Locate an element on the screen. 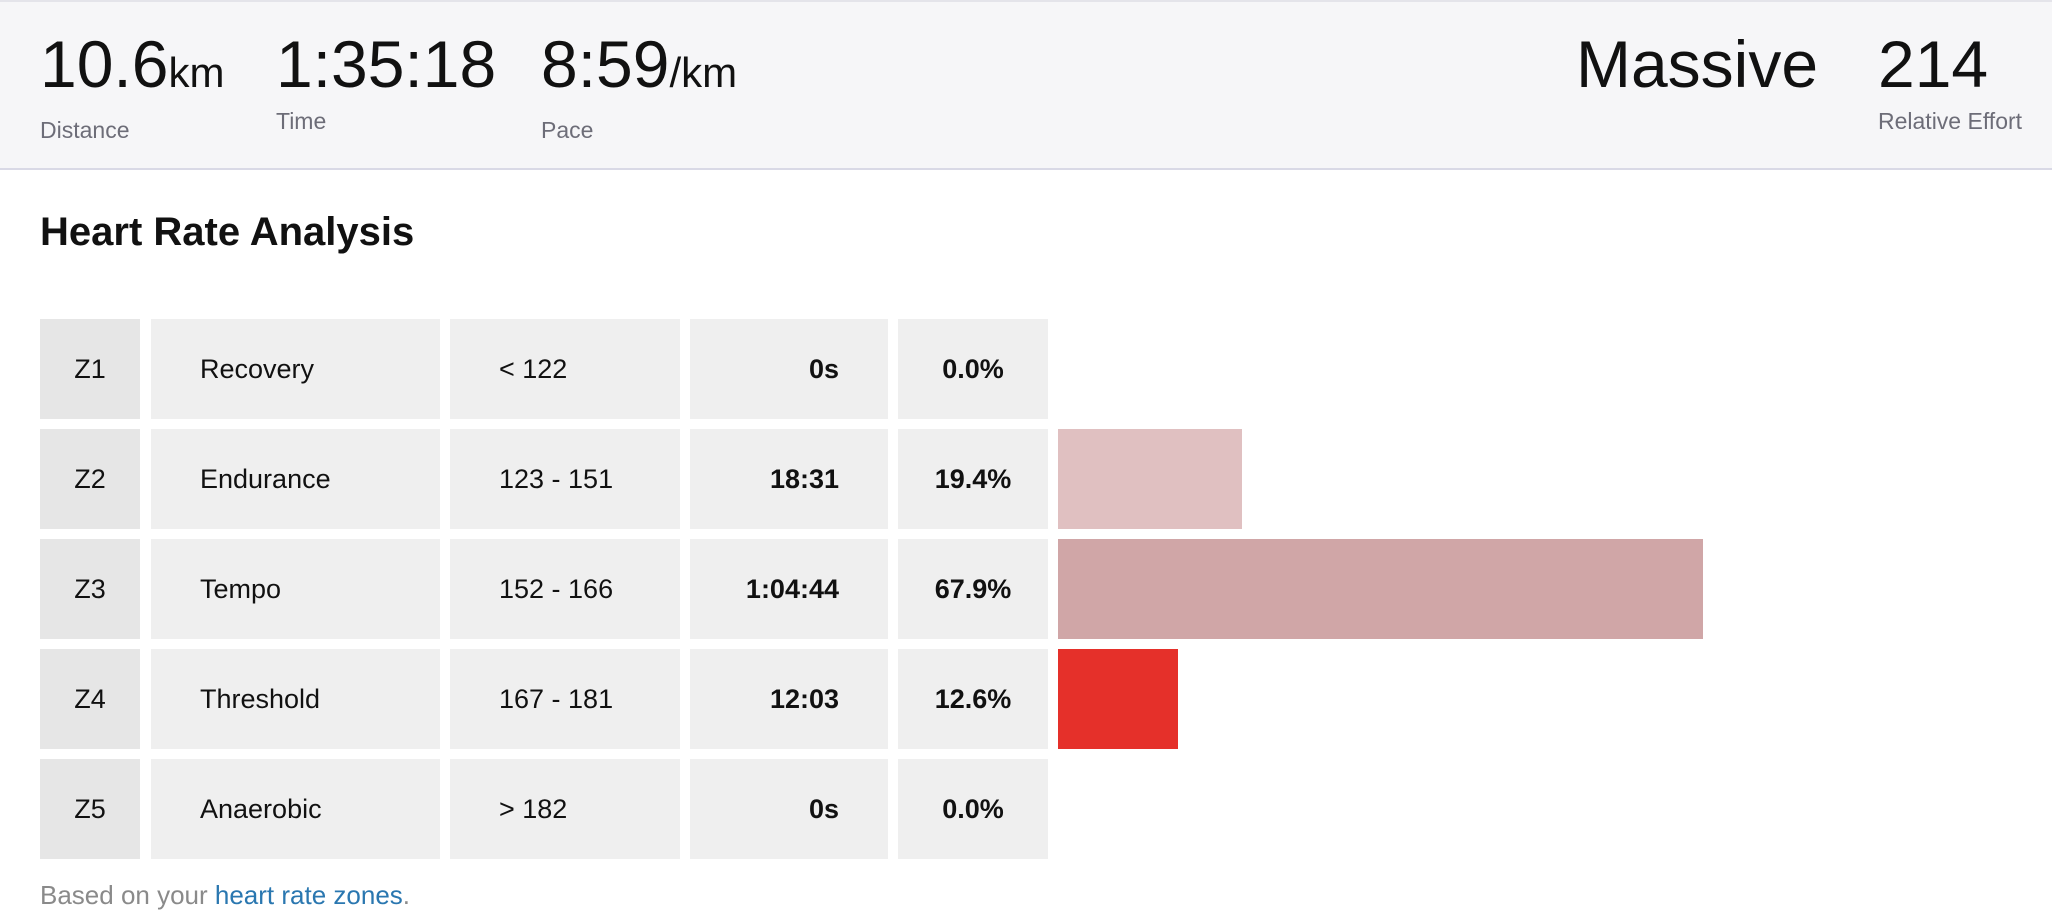 The height and width of the screenshot is (922, 2052). pace-unit: /km is located at coordinates (703, 72).